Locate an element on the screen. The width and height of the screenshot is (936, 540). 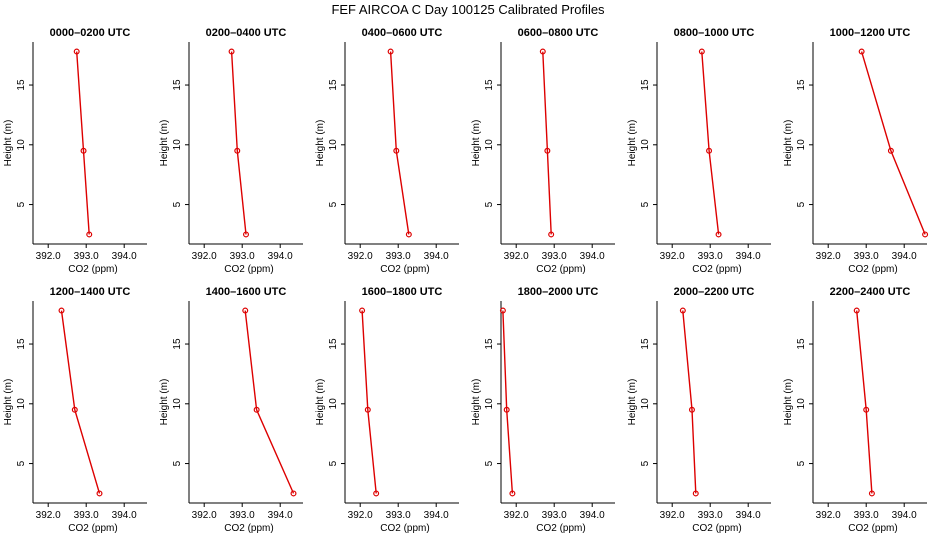
panel-title: 0000–0200 UTC is located at coordinates (90, 33).